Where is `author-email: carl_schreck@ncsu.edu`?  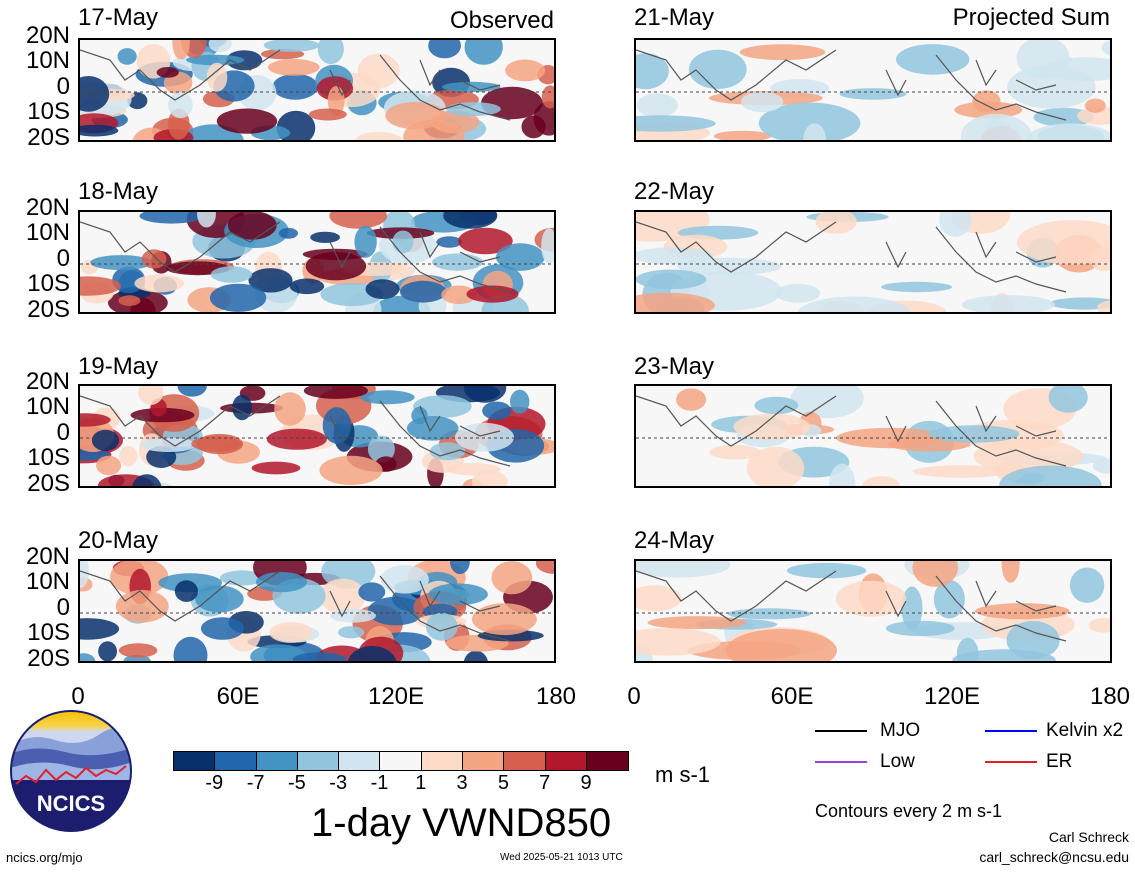
author-email: carl_schreck@ncsu.edu is located at coordinates (1054, 857).